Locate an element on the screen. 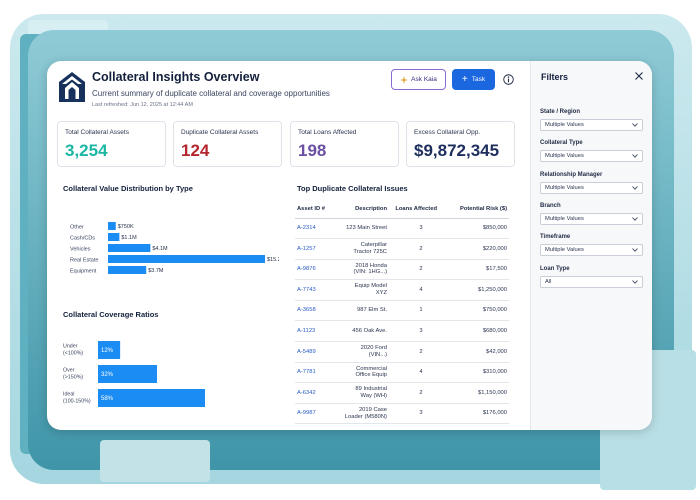  description-cell: 89 Industrial Way (WH) is located at coordinates (361, 393).